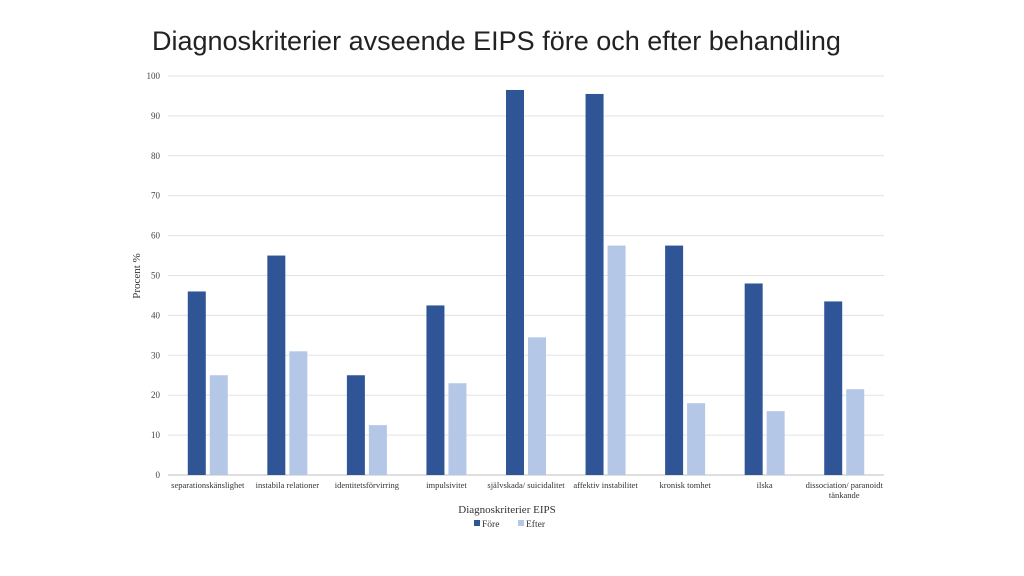 This screenshot has width=1024, height=576. Describe the element at coordinates (158, 475) in the screenshot. I see `y-tick-label: 0` at that location.